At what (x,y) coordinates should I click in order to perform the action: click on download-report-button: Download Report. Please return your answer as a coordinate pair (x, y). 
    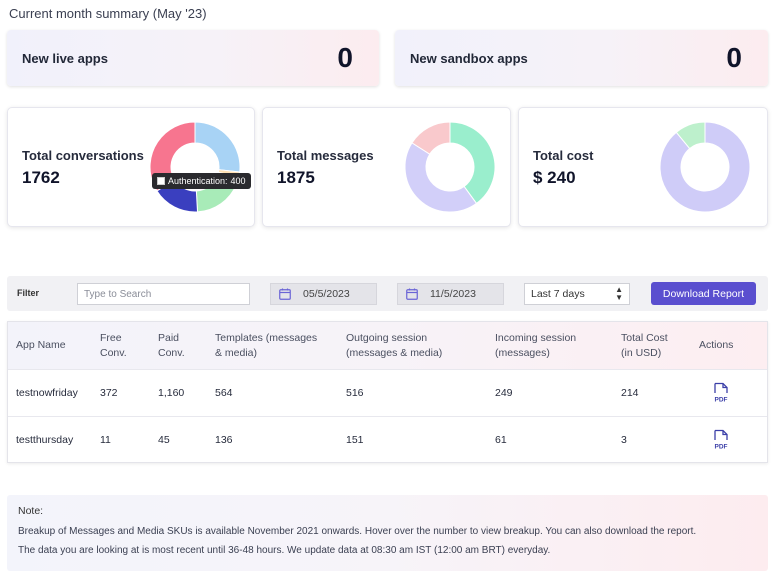
    Looking at the image, I should click on (703, 293).